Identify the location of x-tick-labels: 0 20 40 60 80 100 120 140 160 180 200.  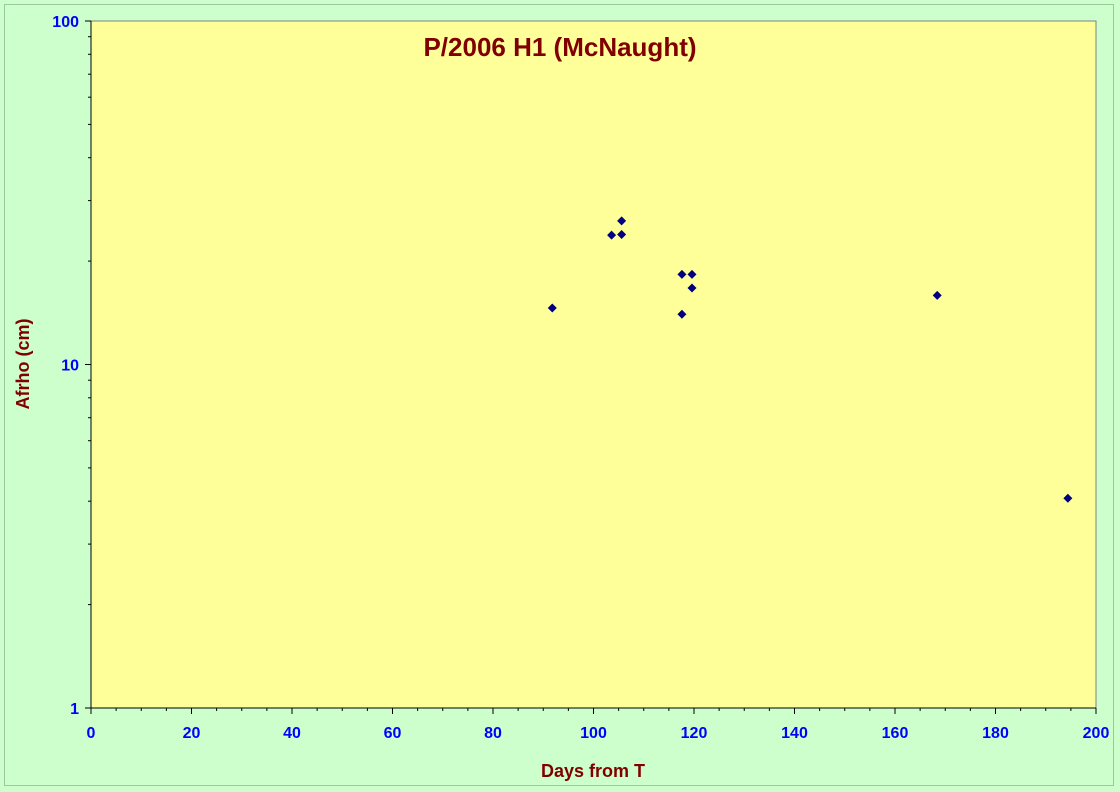
(598, 733).